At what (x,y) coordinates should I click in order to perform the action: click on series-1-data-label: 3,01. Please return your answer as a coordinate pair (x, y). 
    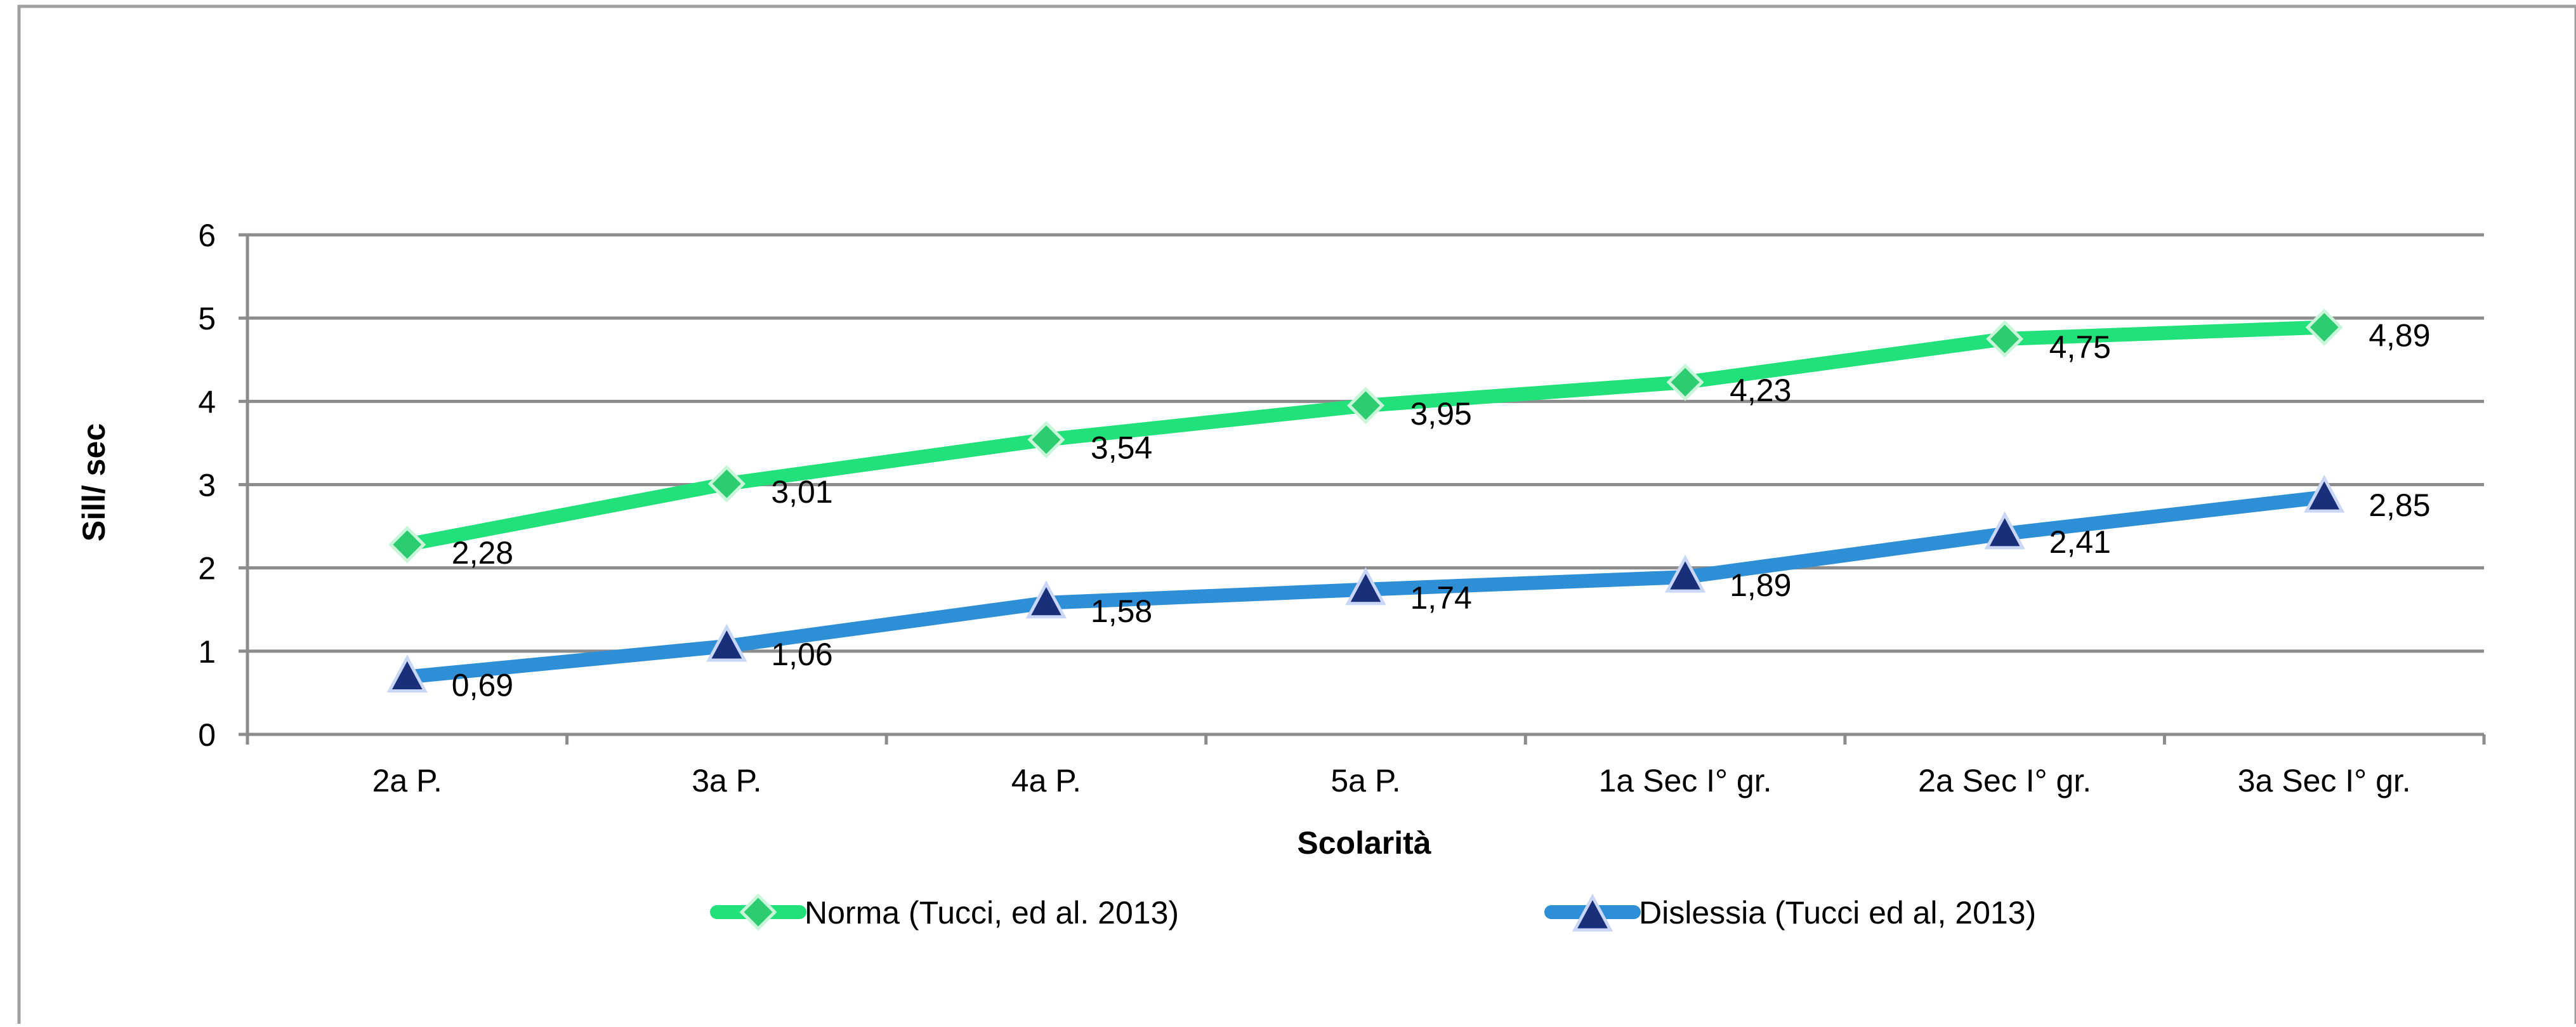
    Looking at the image, I should click on (801, 492).